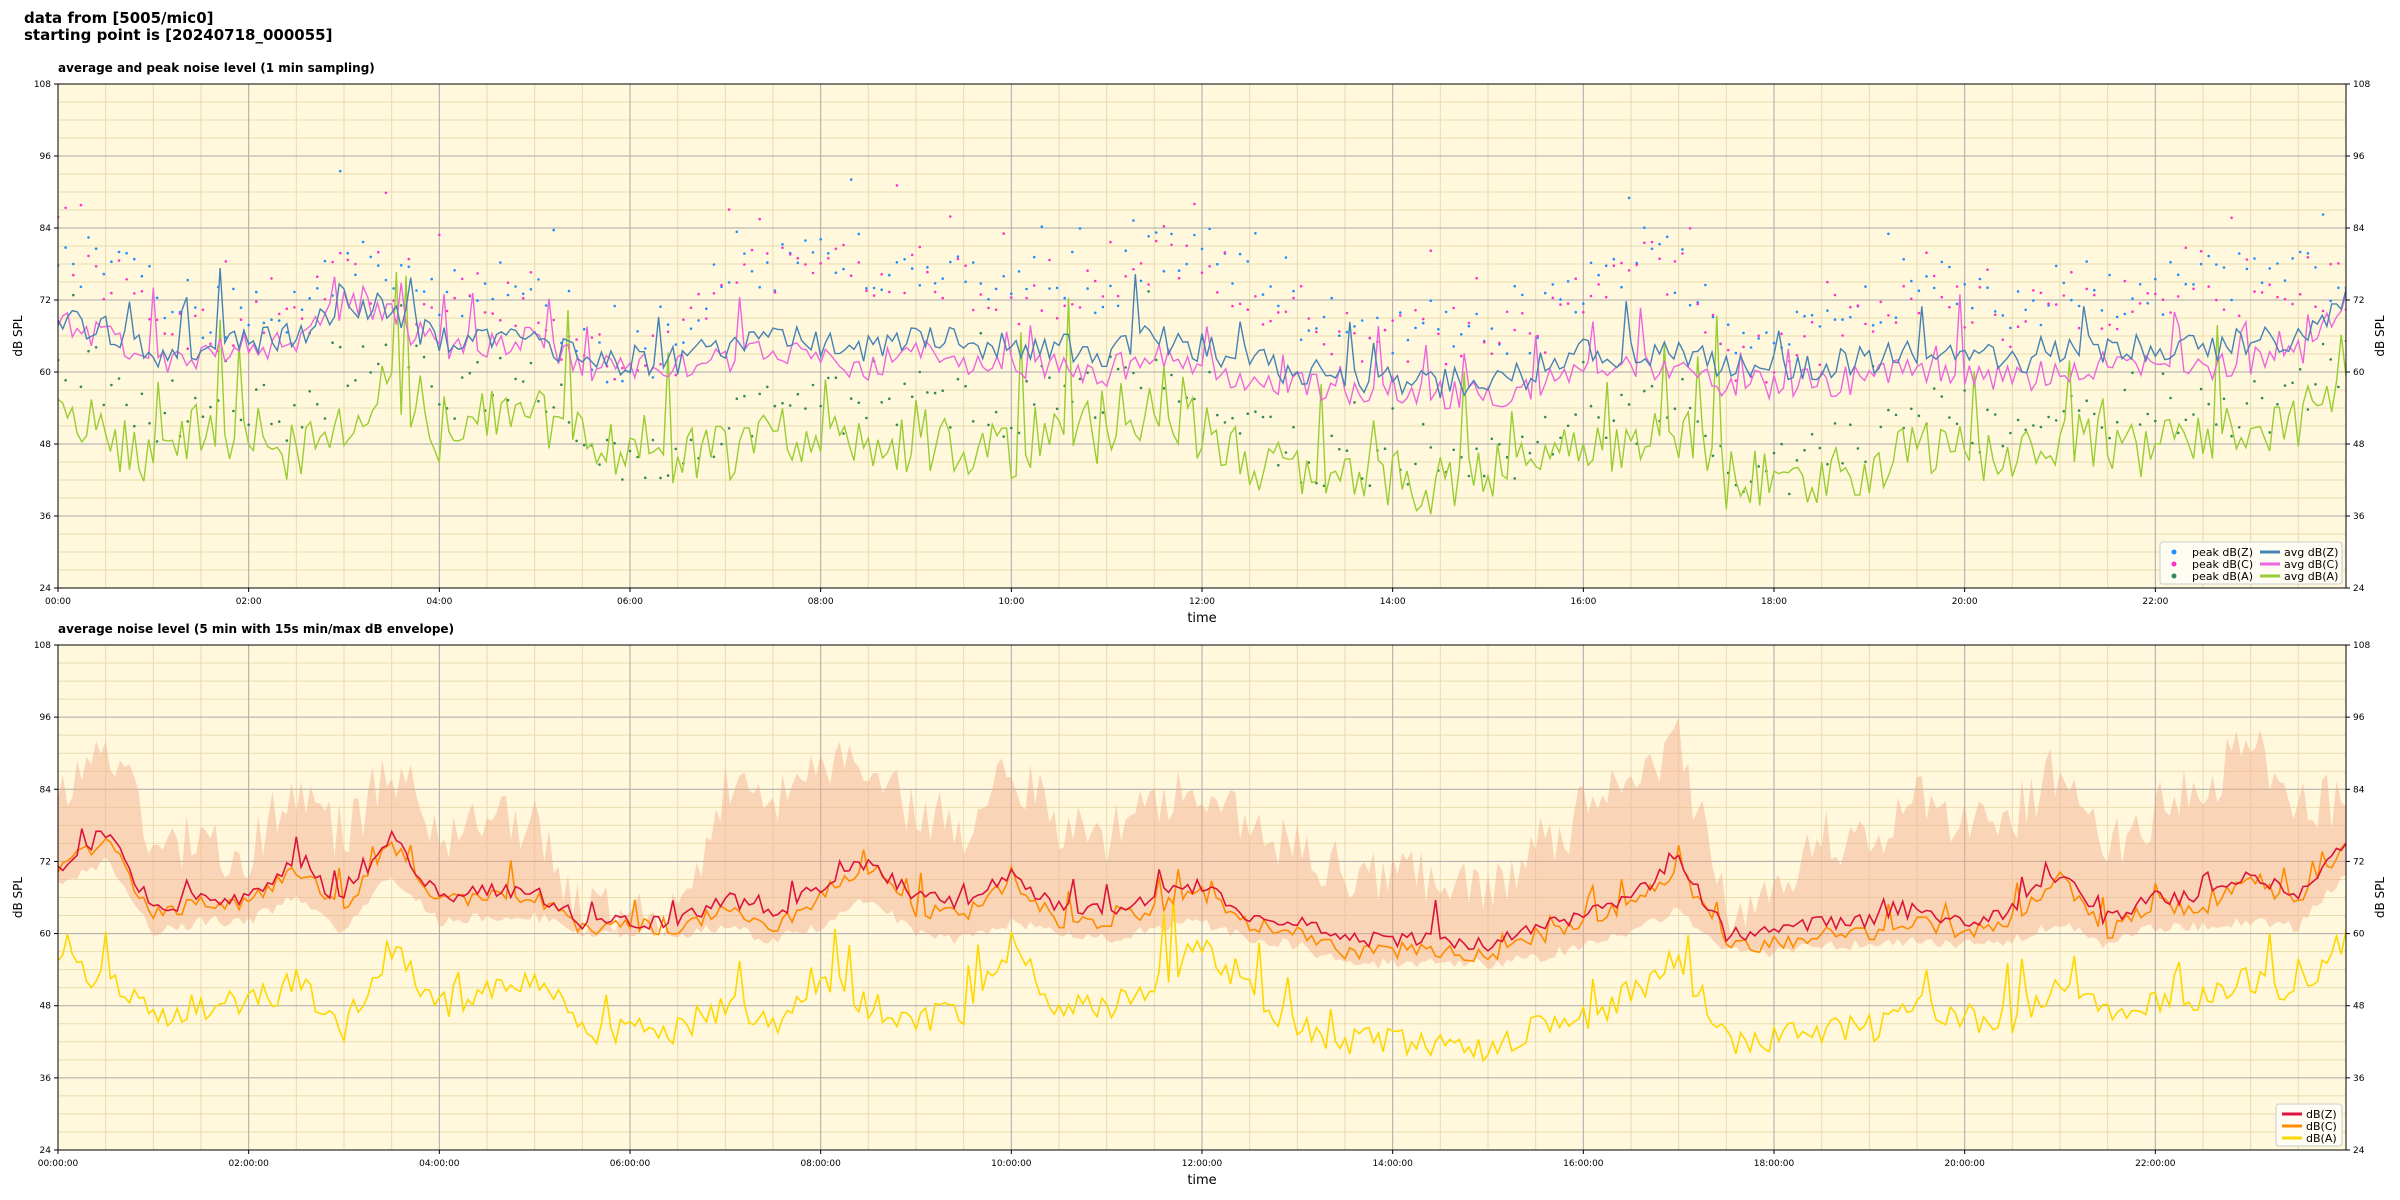  Describe the element at coordinates (821, 602) in the screenshot. I see `x-tick-label: 08:00` at that location.